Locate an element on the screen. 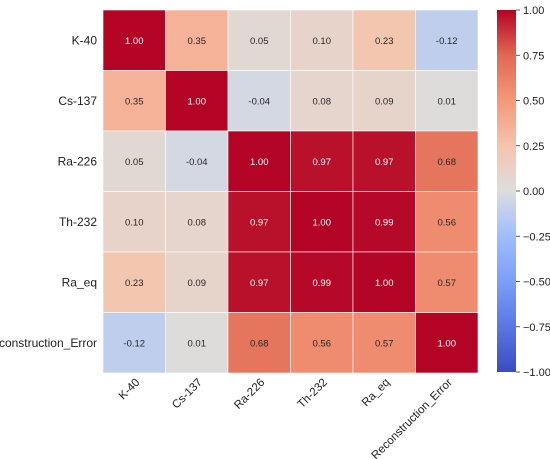 The image size is (550, 459). heatmap-cell-label-5-5: 1.00 is located at coordinates (447, 343).